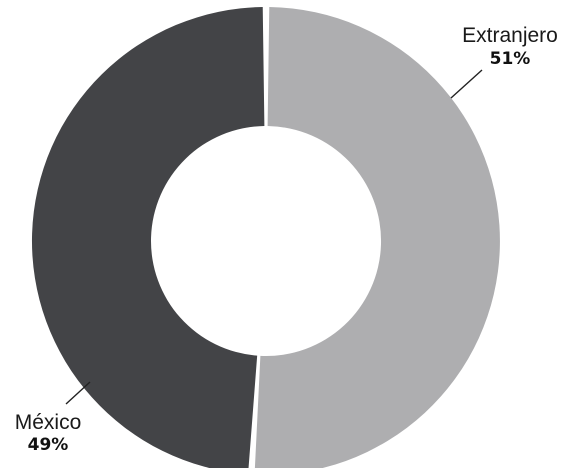  Describe the element at coordinates (466, 84) in the screenshot. I see `leader-line-extranjero` at that location.